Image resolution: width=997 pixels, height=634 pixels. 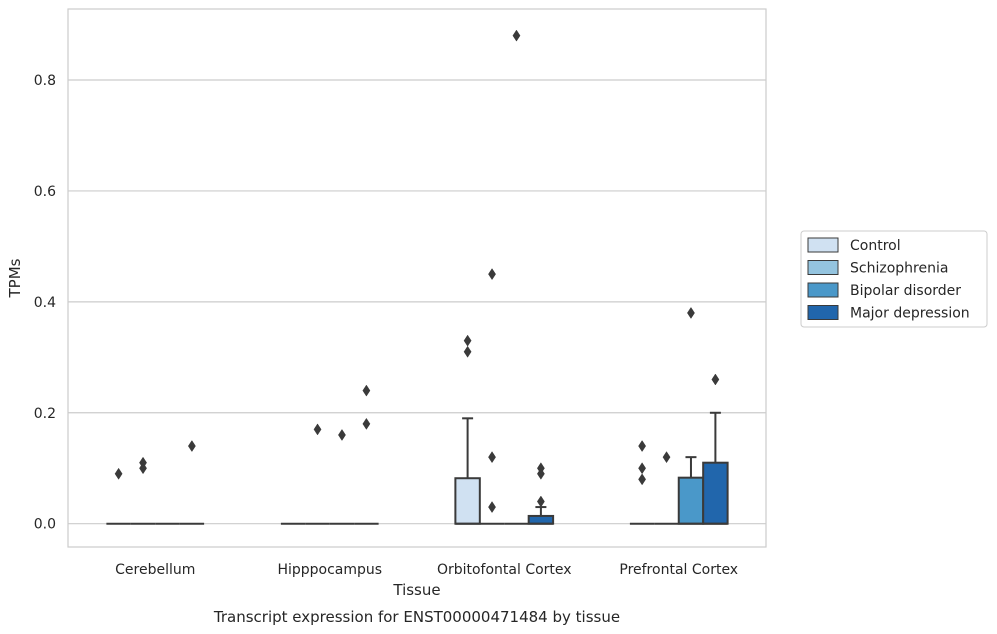 I want to click on legend-item: Control, so click(x=854, y=245).